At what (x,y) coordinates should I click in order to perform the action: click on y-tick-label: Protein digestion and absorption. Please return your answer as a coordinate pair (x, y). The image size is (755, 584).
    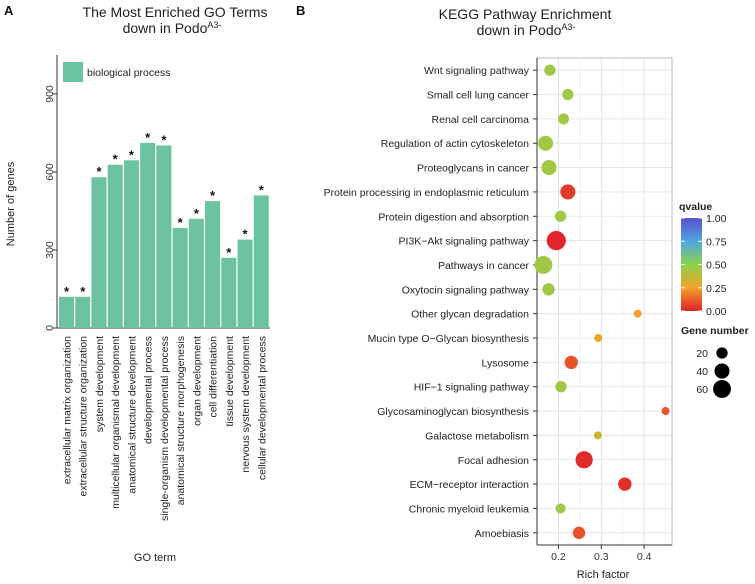
    Looking at the image, I should click on (453, 217).